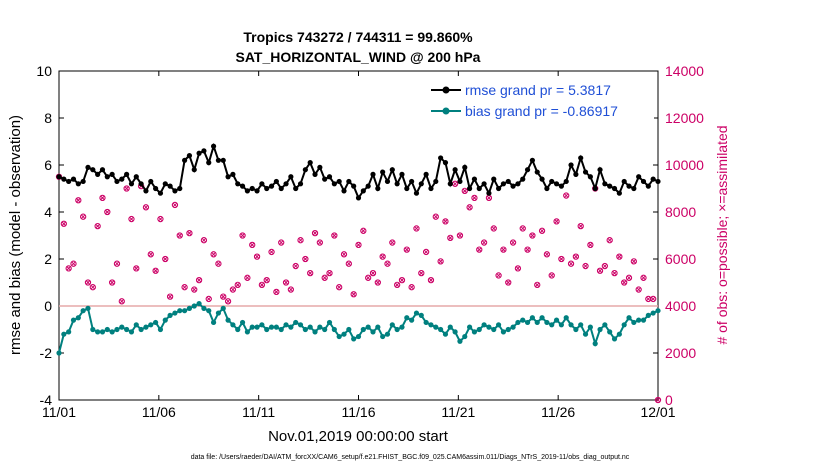  I want to click on y-axis-left: -4 -2 0 2 4 6 8 10, so click(50, 235).